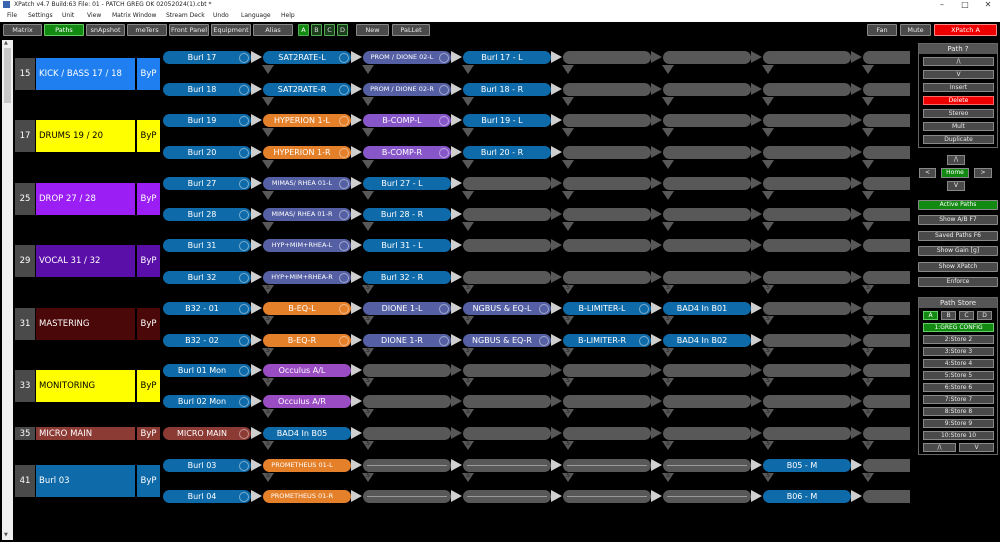 The width and height of the screenshot is (1000, 542). Describe the element at coordinates (958, 61) in the screenshot. I see `move-up-button: /\` at that location.